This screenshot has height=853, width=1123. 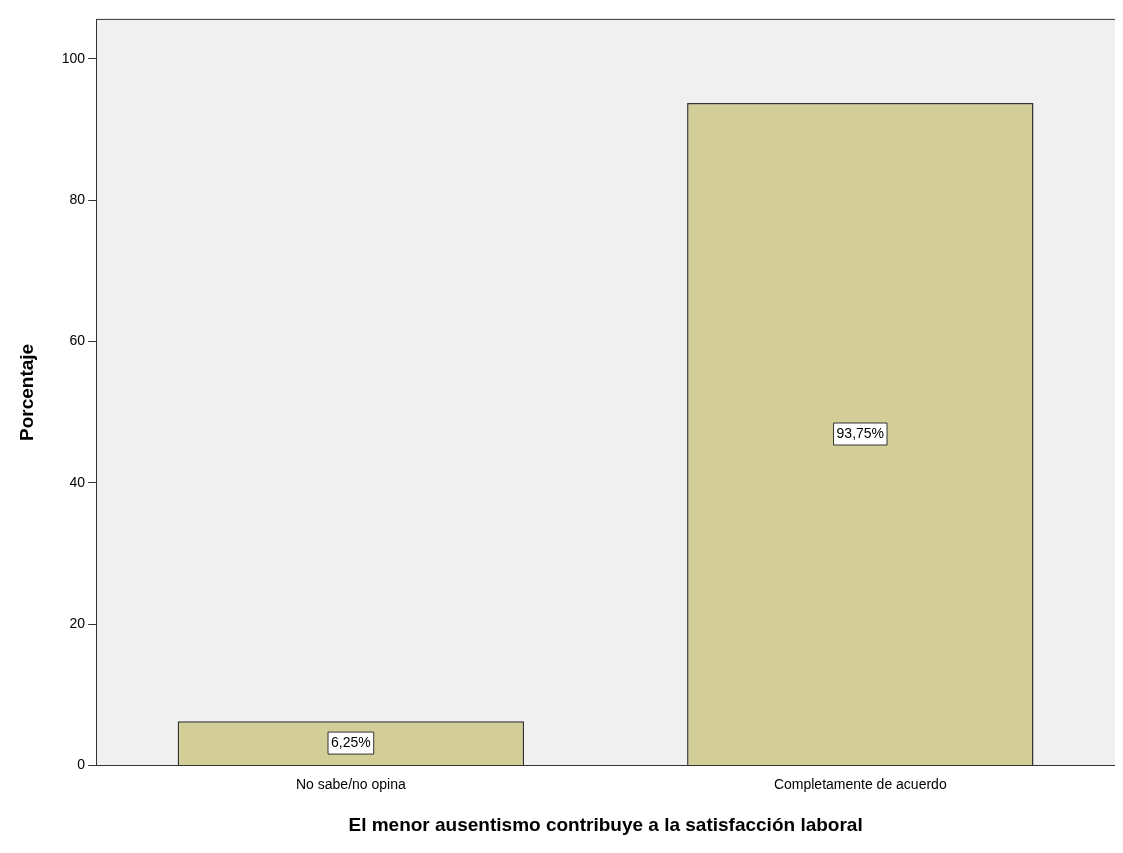 What do you see at coordinates (26, 392) in the screenshot?
I see `y-axis-title: Porcentaje` at bounding box center [26, 392].